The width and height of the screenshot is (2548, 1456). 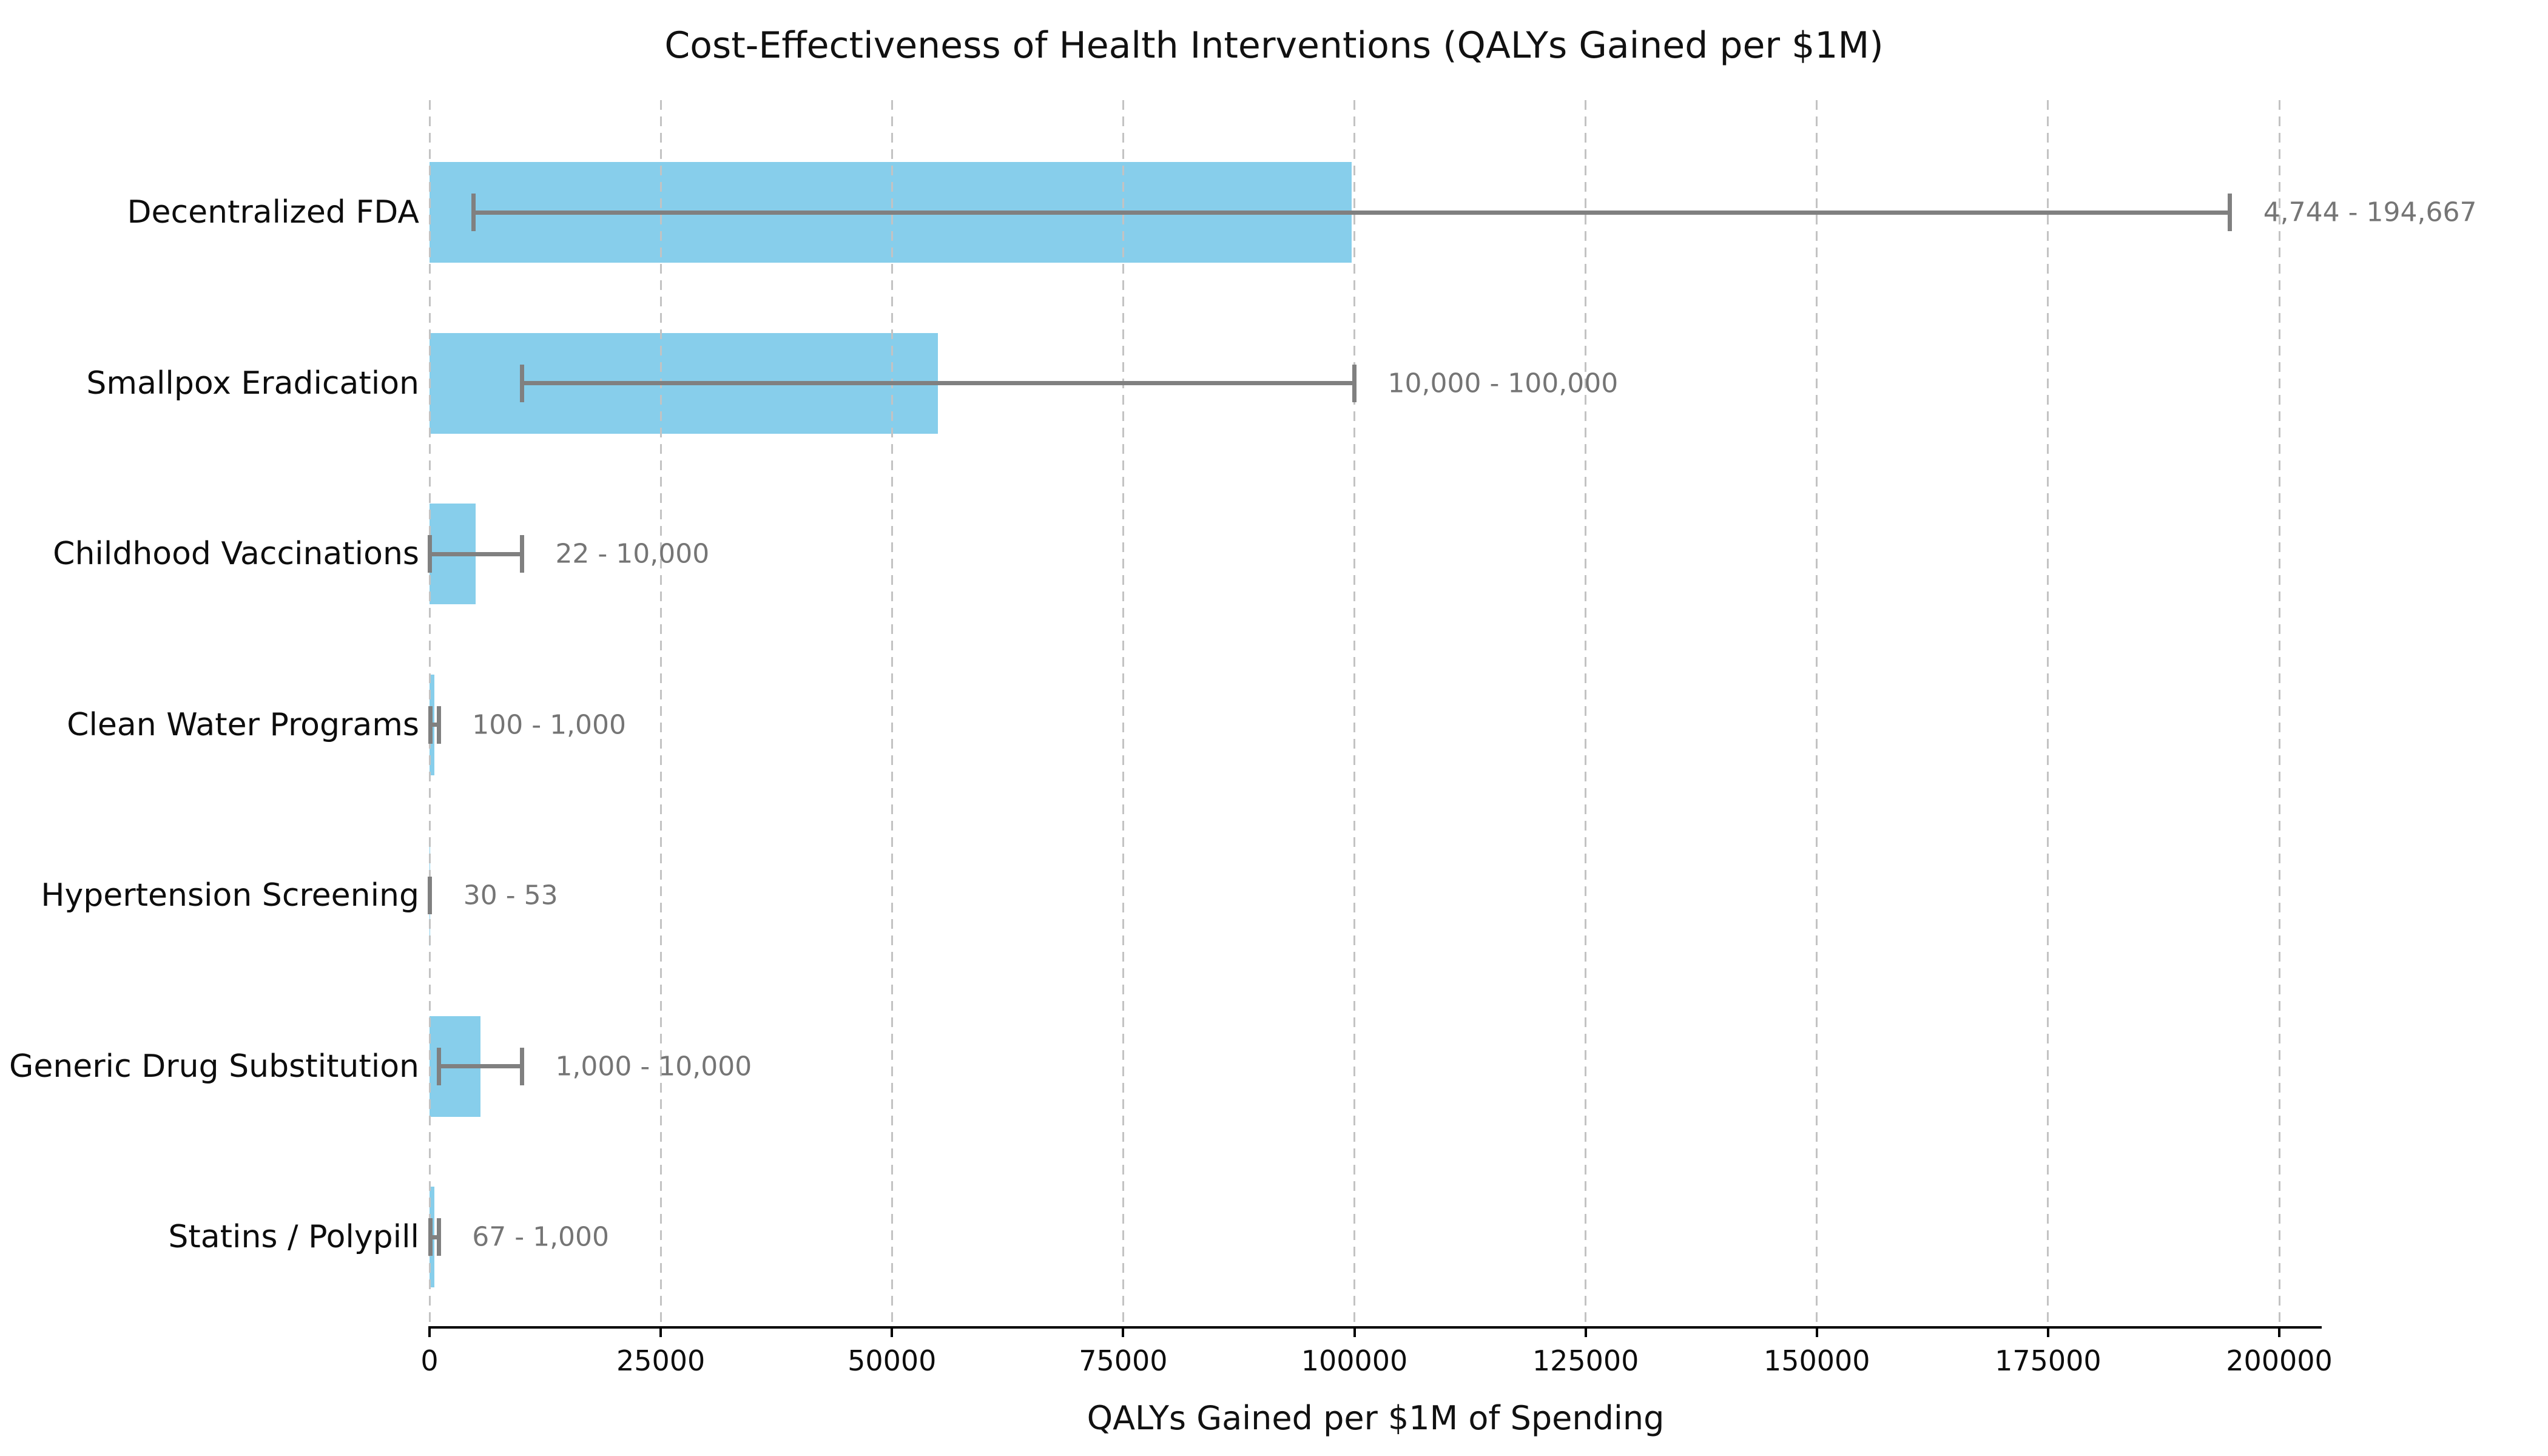 I want to click on category-label: Generic Drug Substitution, so click(x=214, y=1066).